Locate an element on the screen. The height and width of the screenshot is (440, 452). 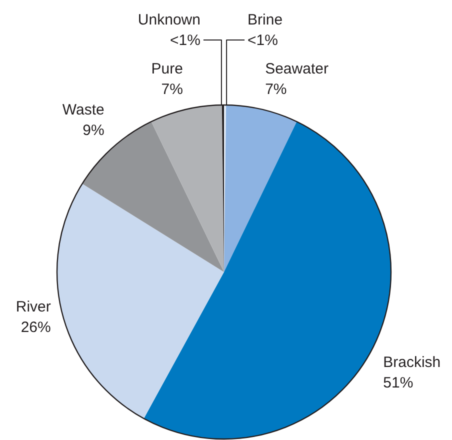
data-label: 51% is located at coordinates (398, 383).